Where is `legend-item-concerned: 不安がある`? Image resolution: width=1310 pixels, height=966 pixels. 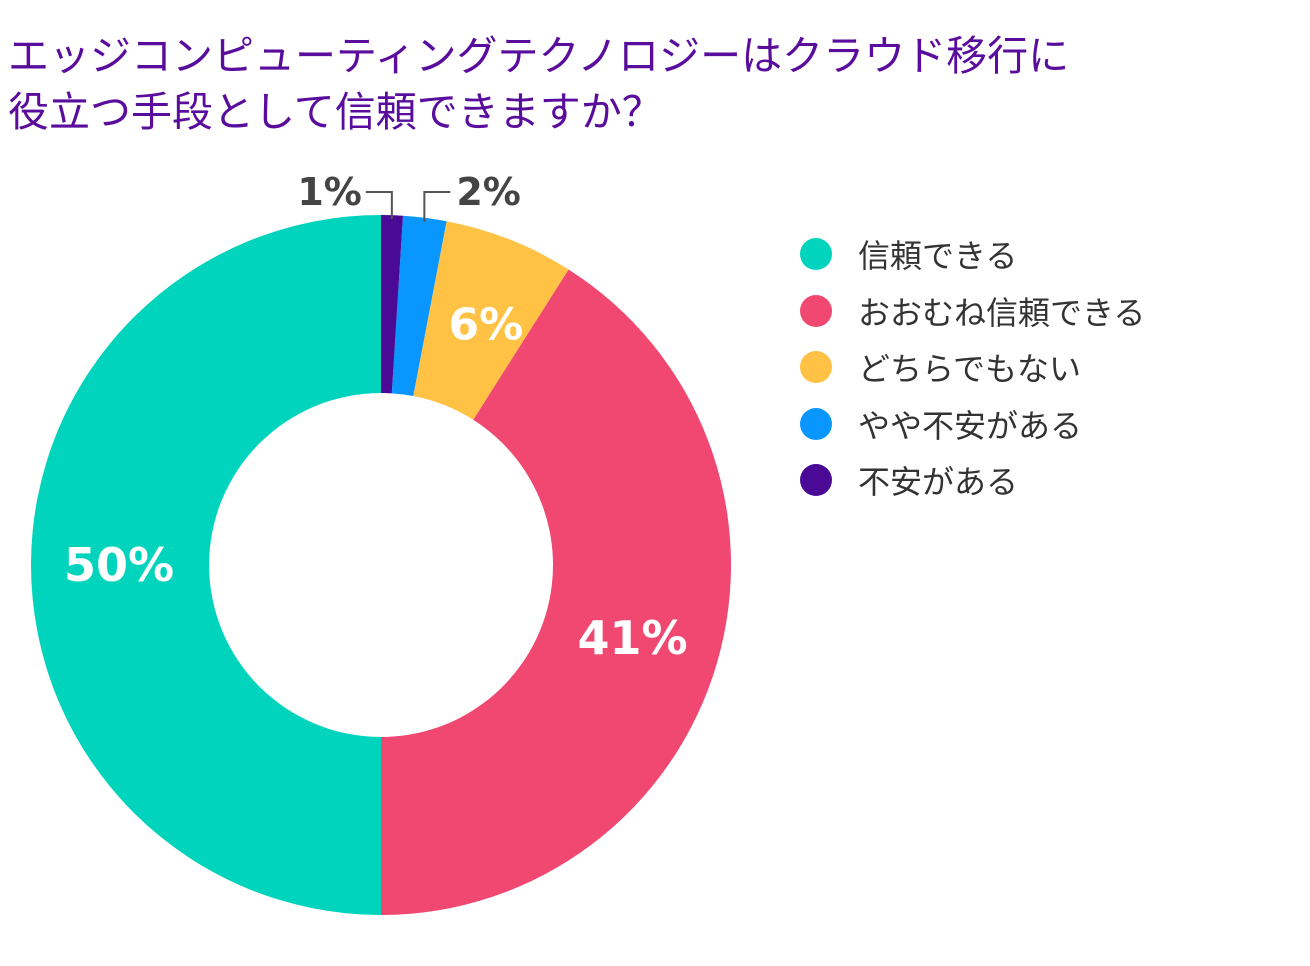
legend-item-concerned: 不安がある is located at coordinates (972, 480).